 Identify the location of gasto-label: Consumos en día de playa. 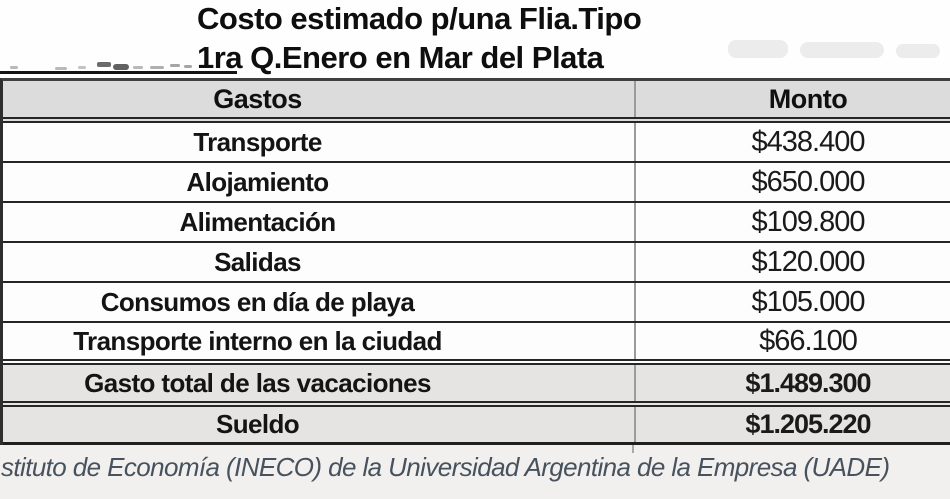
(257, 301).